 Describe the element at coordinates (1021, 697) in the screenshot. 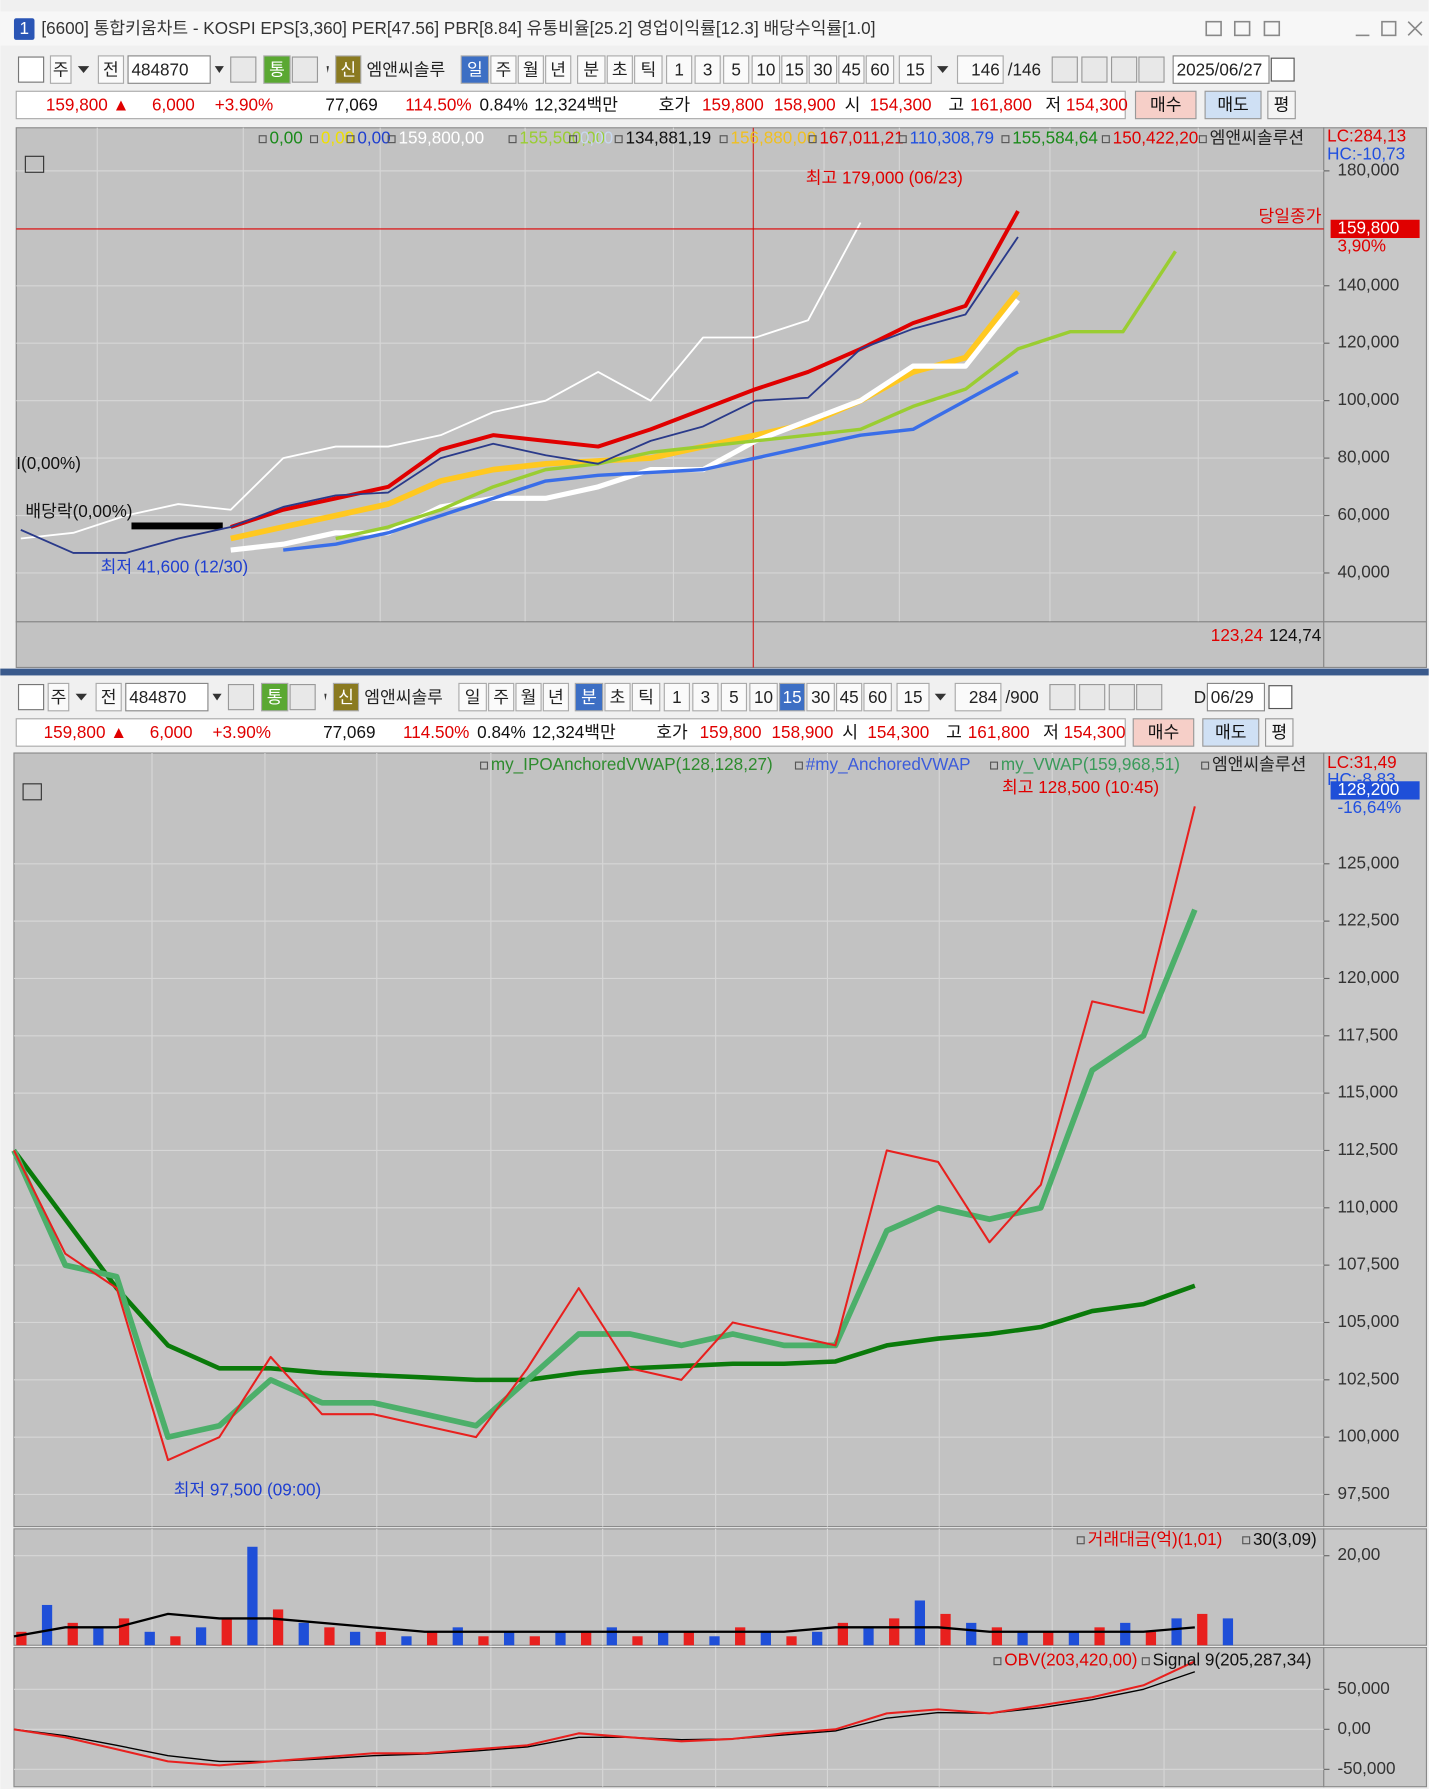

I see `toolbar-label: /900` at that location.